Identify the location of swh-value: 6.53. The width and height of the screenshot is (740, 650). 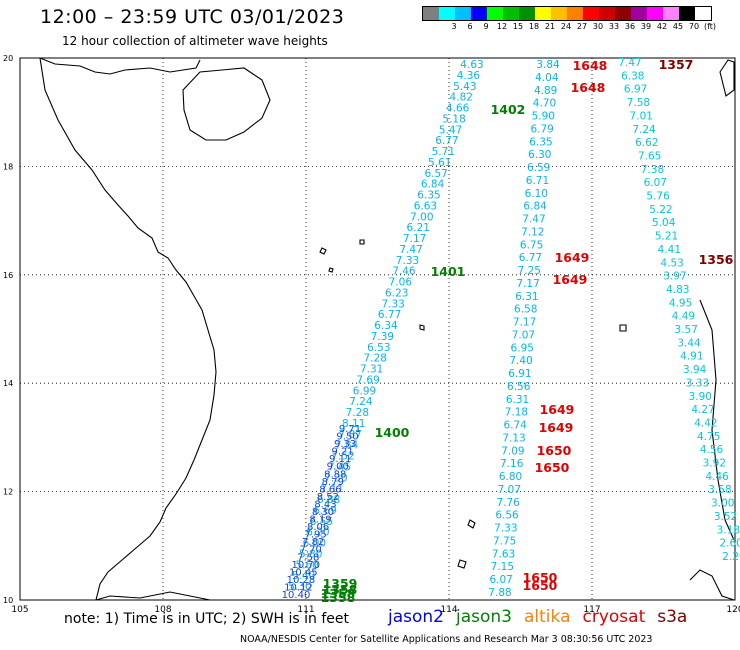
(378, 348).